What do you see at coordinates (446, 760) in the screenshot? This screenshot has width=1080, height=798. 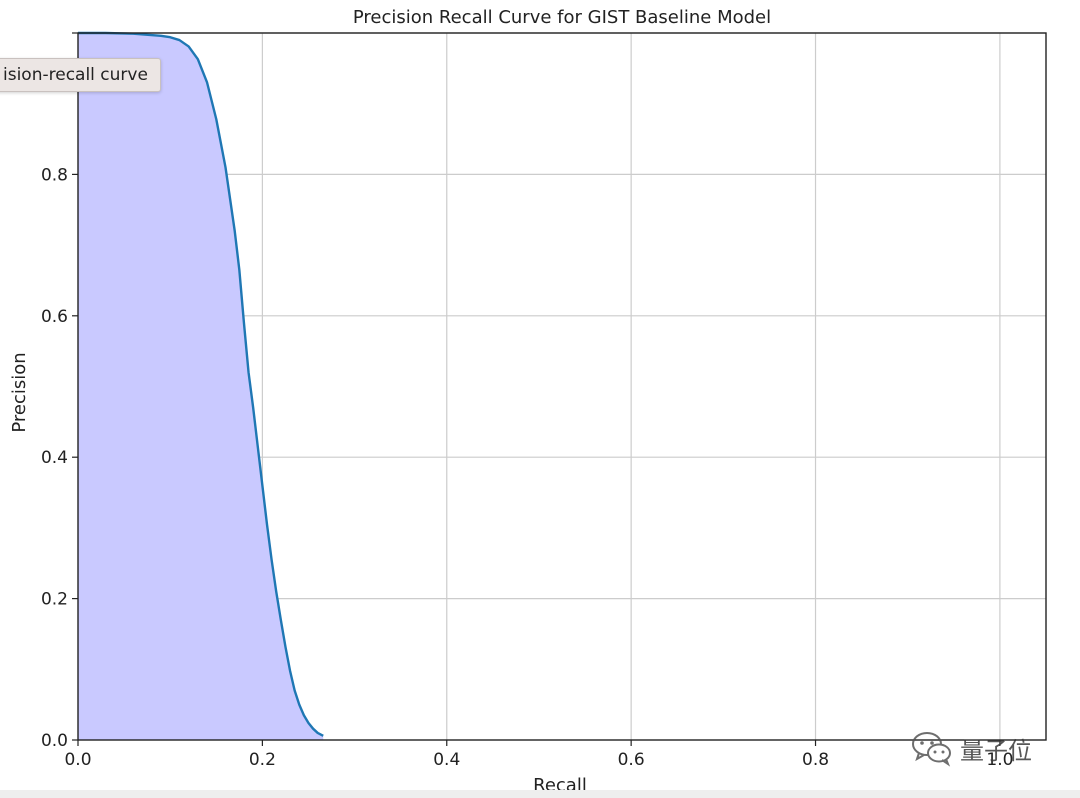 I see `x-tick-label: 0.4` at bounding box center [446, 760].